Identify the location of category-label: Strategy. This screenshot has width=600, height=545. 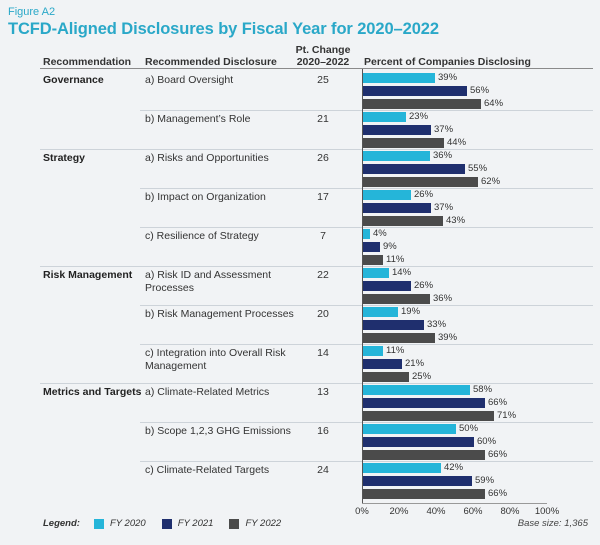
(64, 158).